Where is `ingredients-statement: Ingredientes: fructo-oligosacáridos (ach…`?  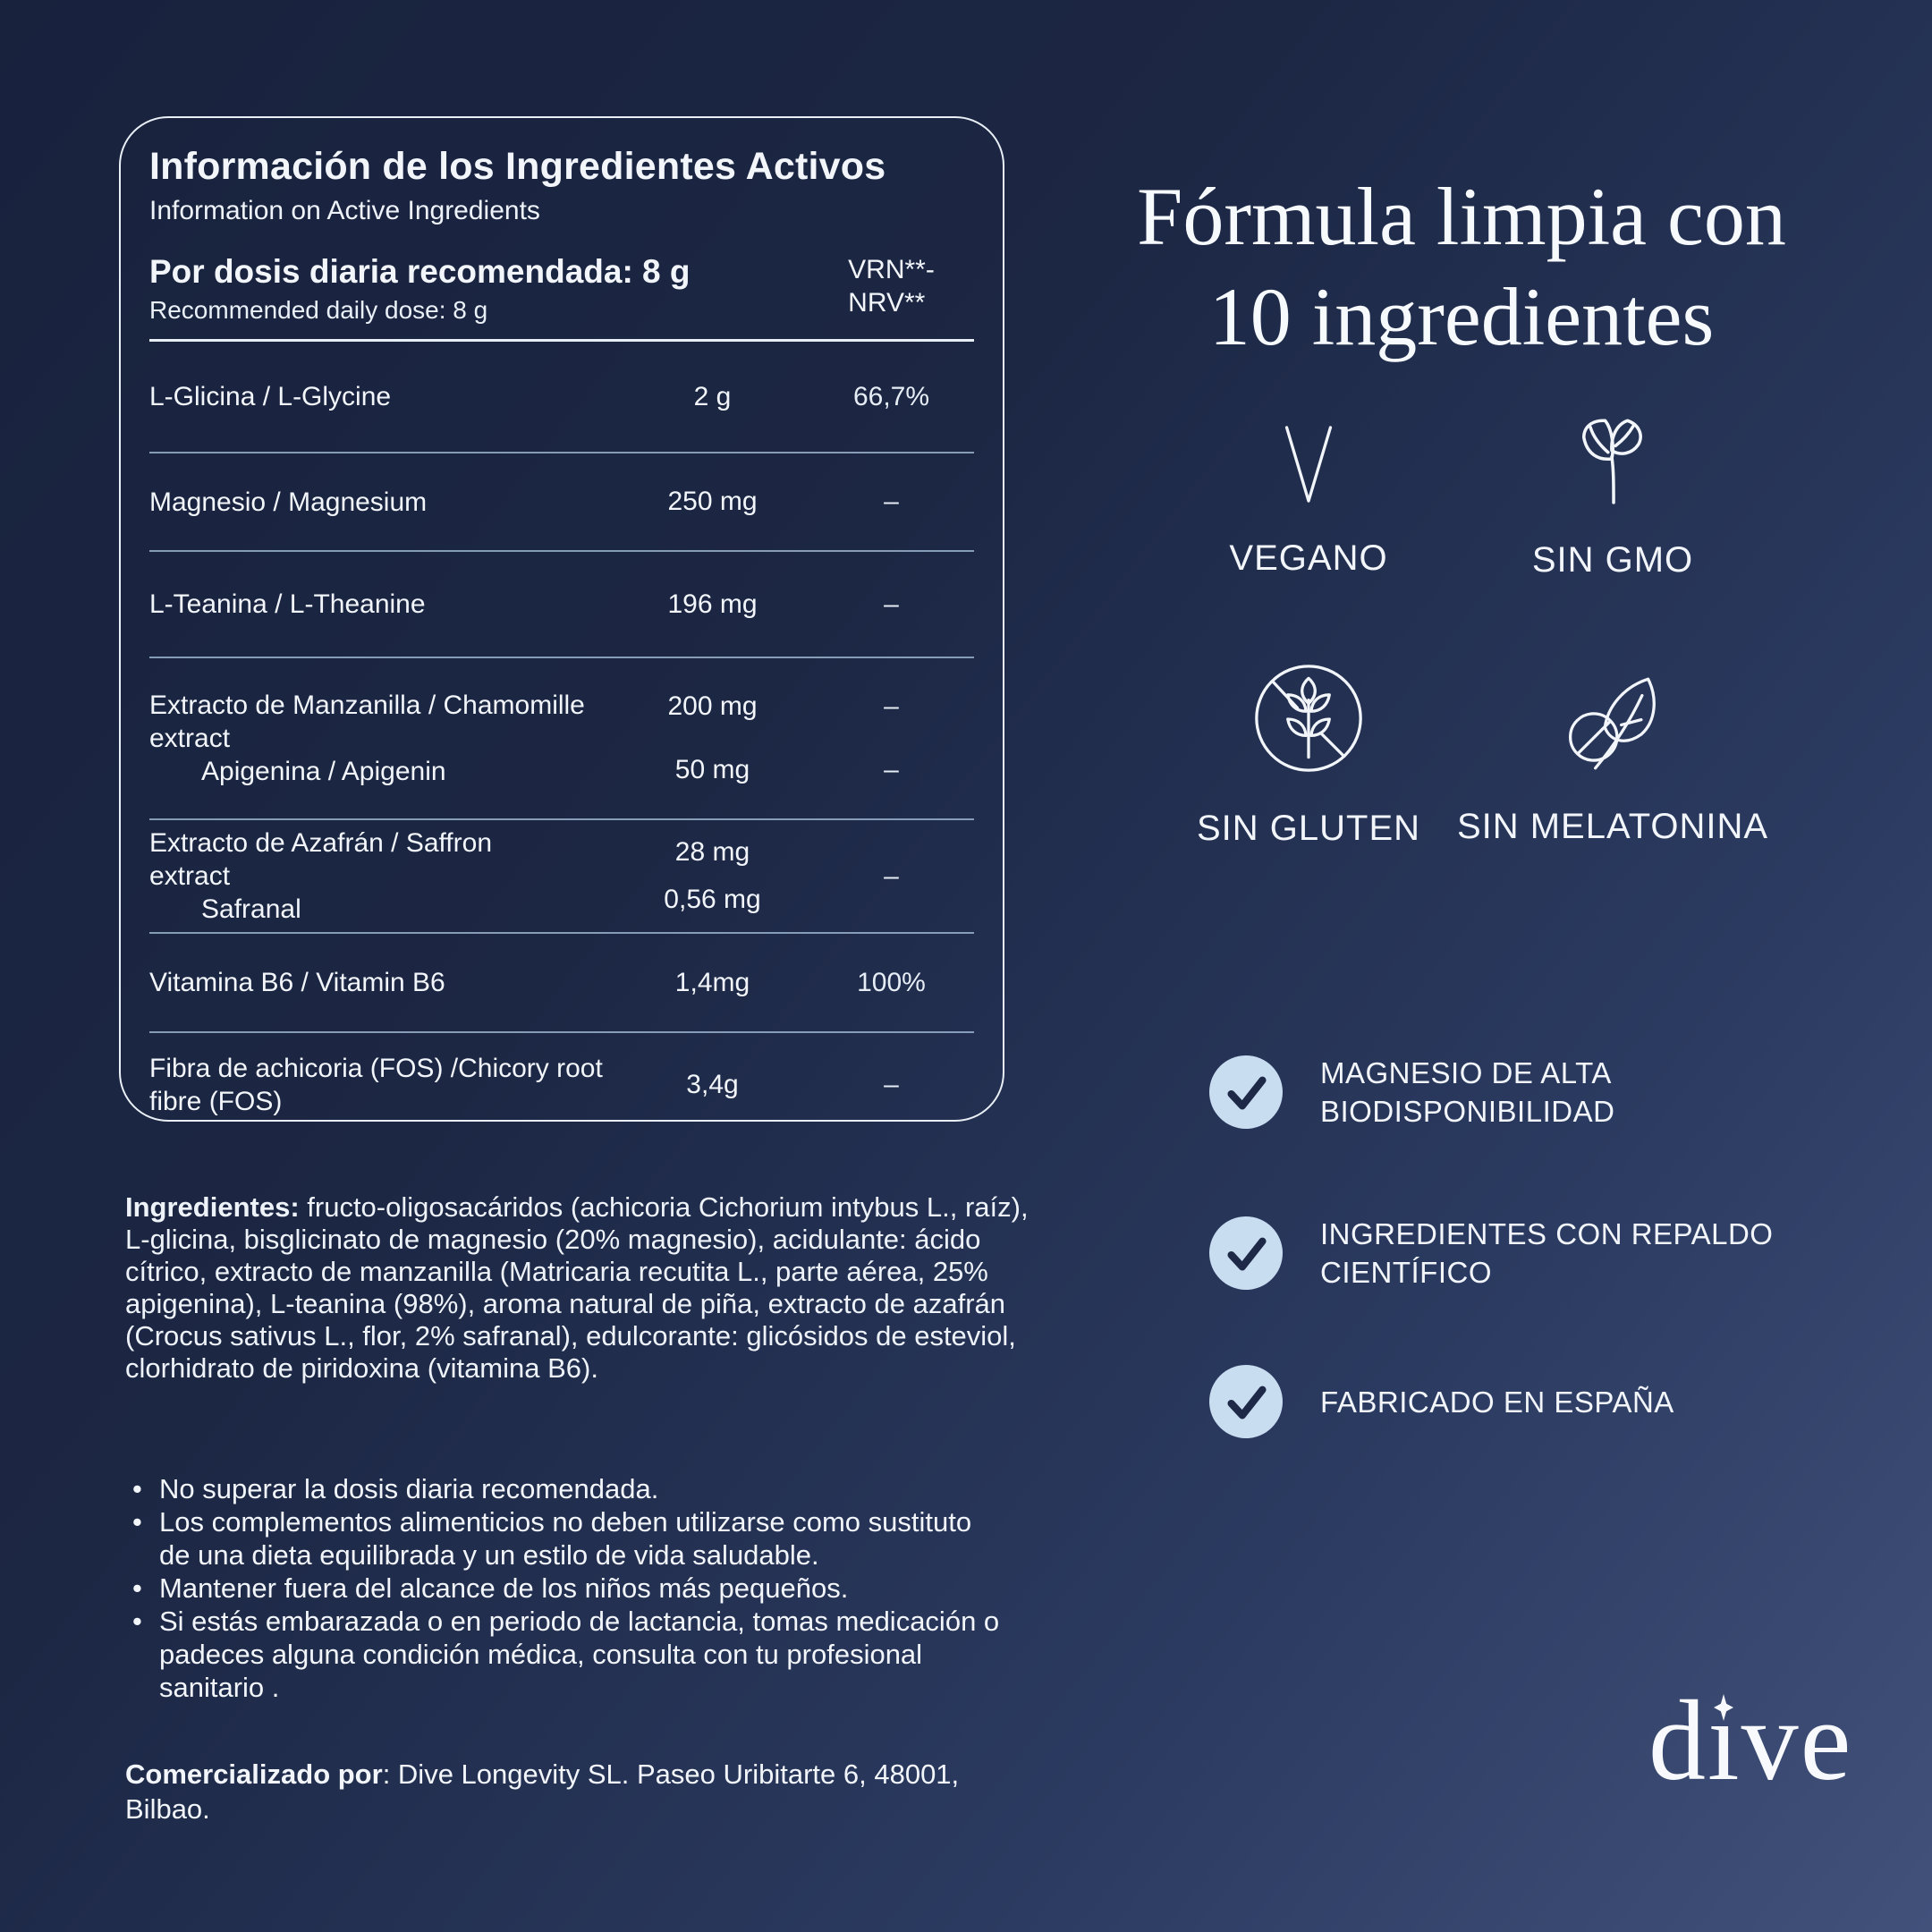 ingredients-statement: Ingredientes: fructo-oligosacáridos (ach… is located at coordinates (592, 1288).